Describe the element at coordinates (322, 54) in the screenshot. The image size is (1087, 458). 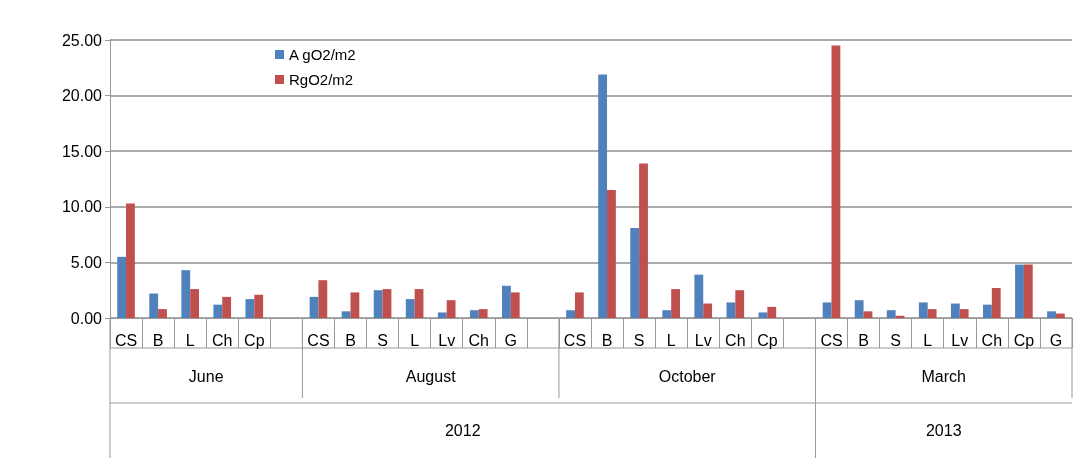
I see `legend-label: A gO2/m2` at that location.